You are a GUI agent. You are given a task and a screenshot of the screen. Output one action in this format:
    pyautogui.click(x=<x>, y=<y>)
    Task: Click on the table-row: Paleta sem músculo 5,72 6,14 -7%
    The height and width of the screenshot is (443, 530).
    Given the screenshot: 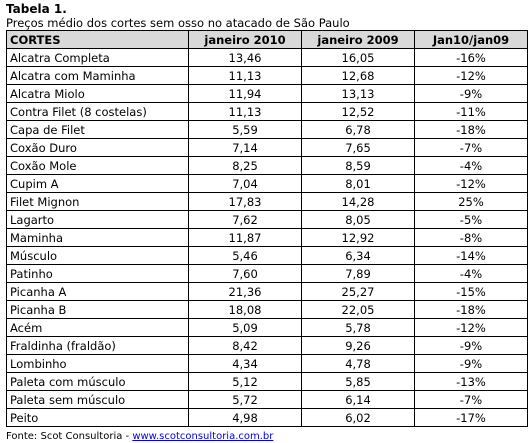 What is the action you would take?
    pyautogui.click(x=267, y=399)
    